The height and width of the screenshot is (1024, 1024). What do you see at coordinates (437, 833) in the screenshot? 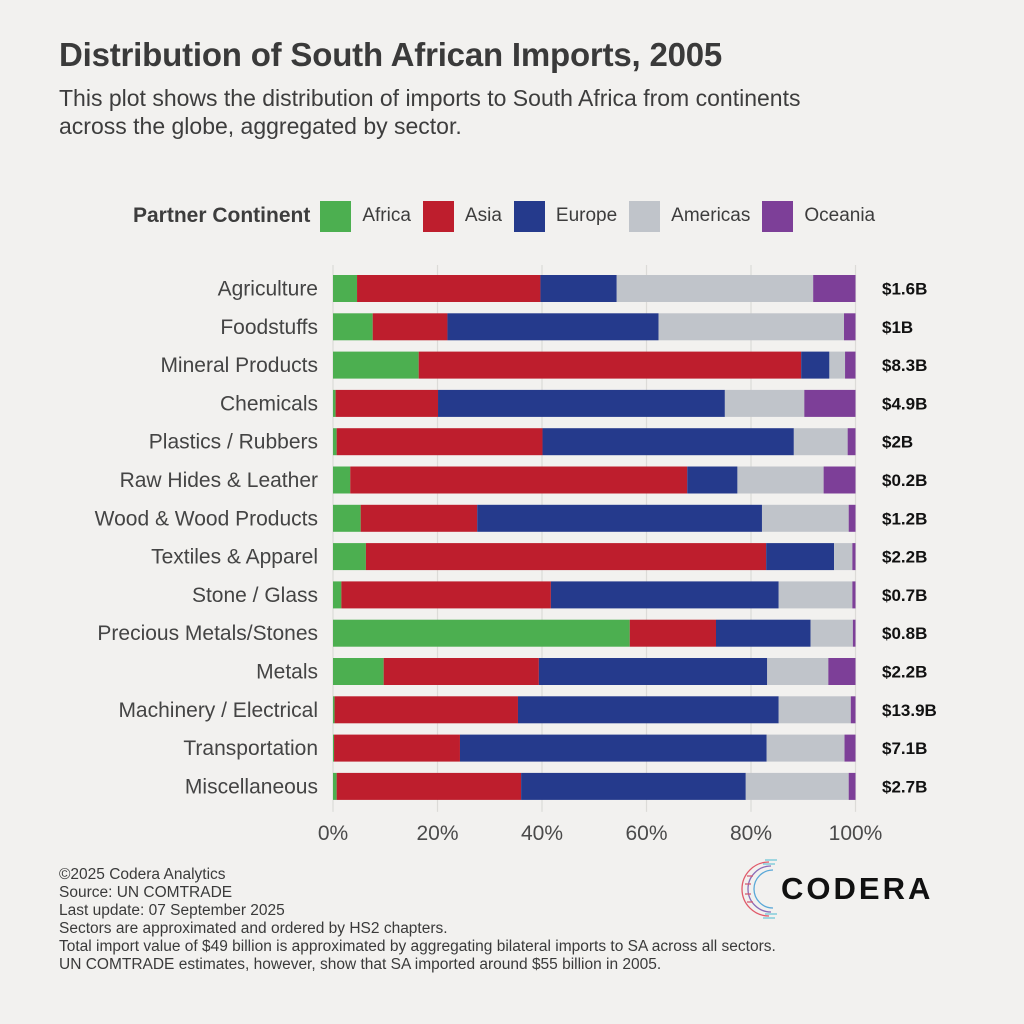
I see `x-tick-label: 20%` at bounding box center [437, 833].